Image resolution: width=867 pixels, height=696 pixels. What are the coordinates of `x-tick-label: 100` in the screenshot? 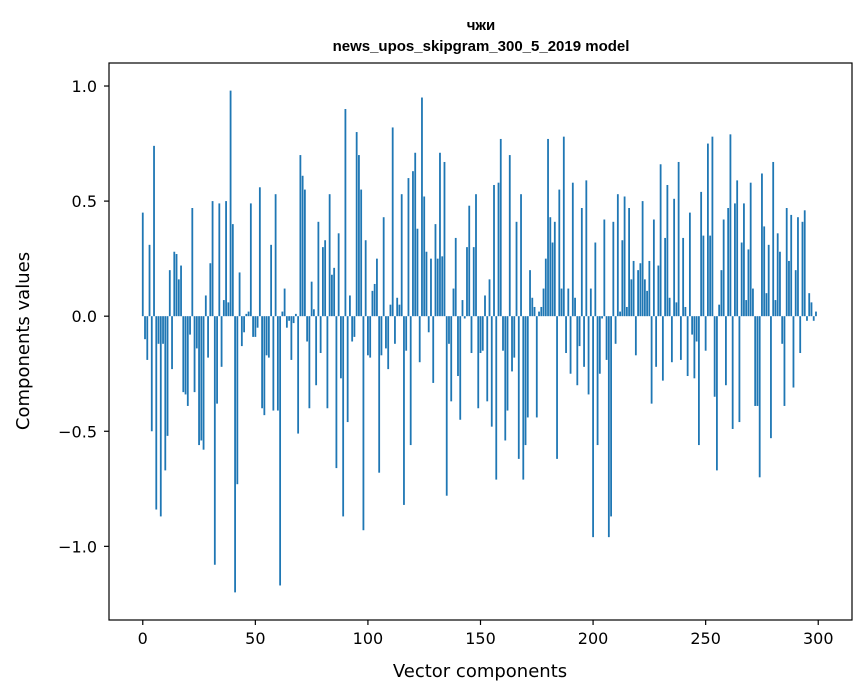 It's located at (368, 638).